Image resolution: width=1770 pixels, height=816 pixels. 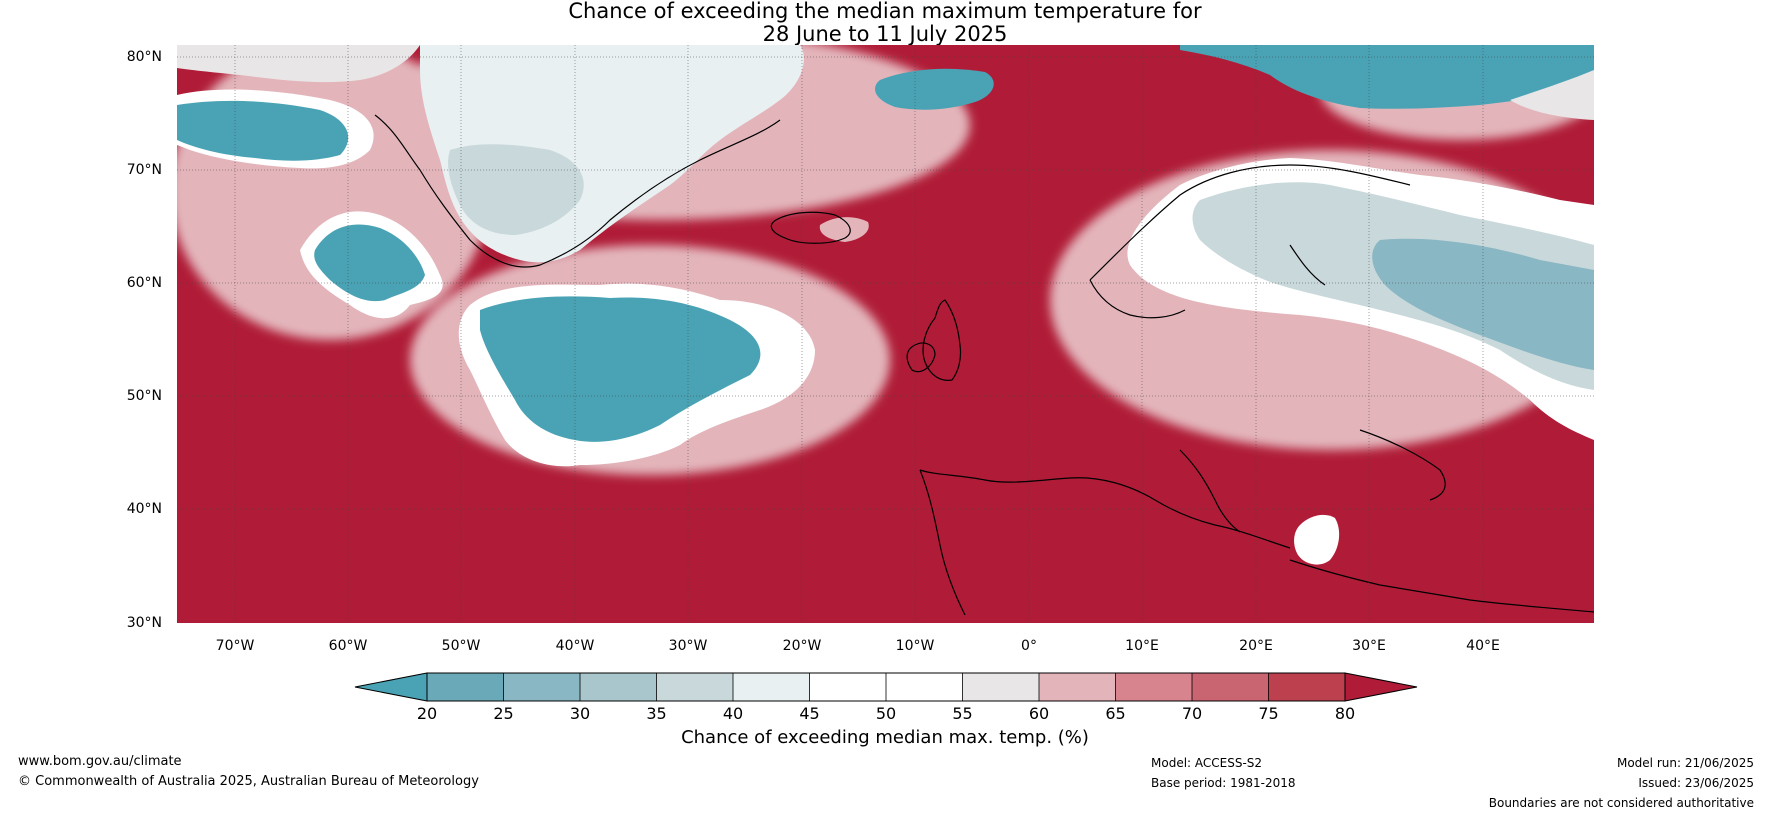 What do you see at coordinates (263, 130) in the screenshot?
I see `arctic-canada-cool-core` at bounding box center [263, 130].